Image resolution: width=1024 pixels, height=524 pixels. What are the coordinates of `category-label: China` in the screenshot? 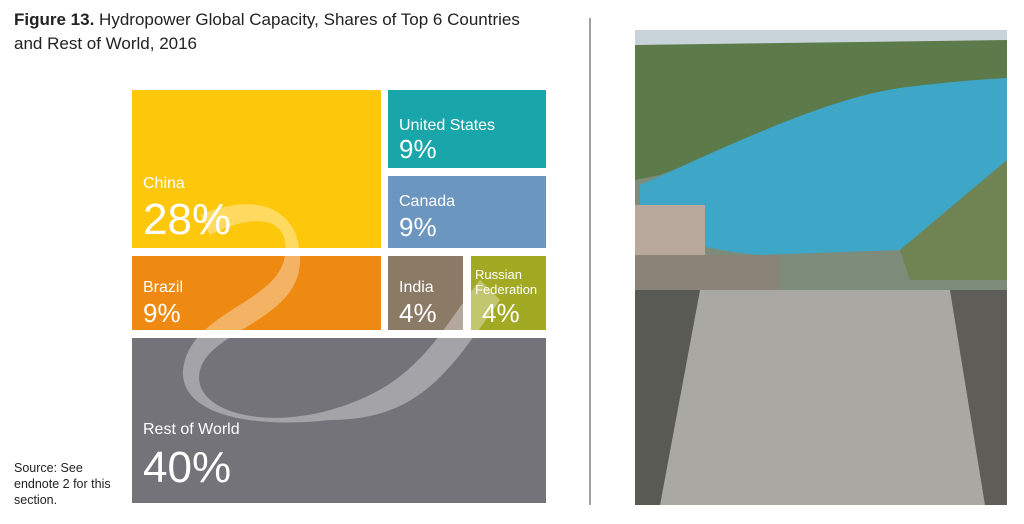 It's located at (164, 183).